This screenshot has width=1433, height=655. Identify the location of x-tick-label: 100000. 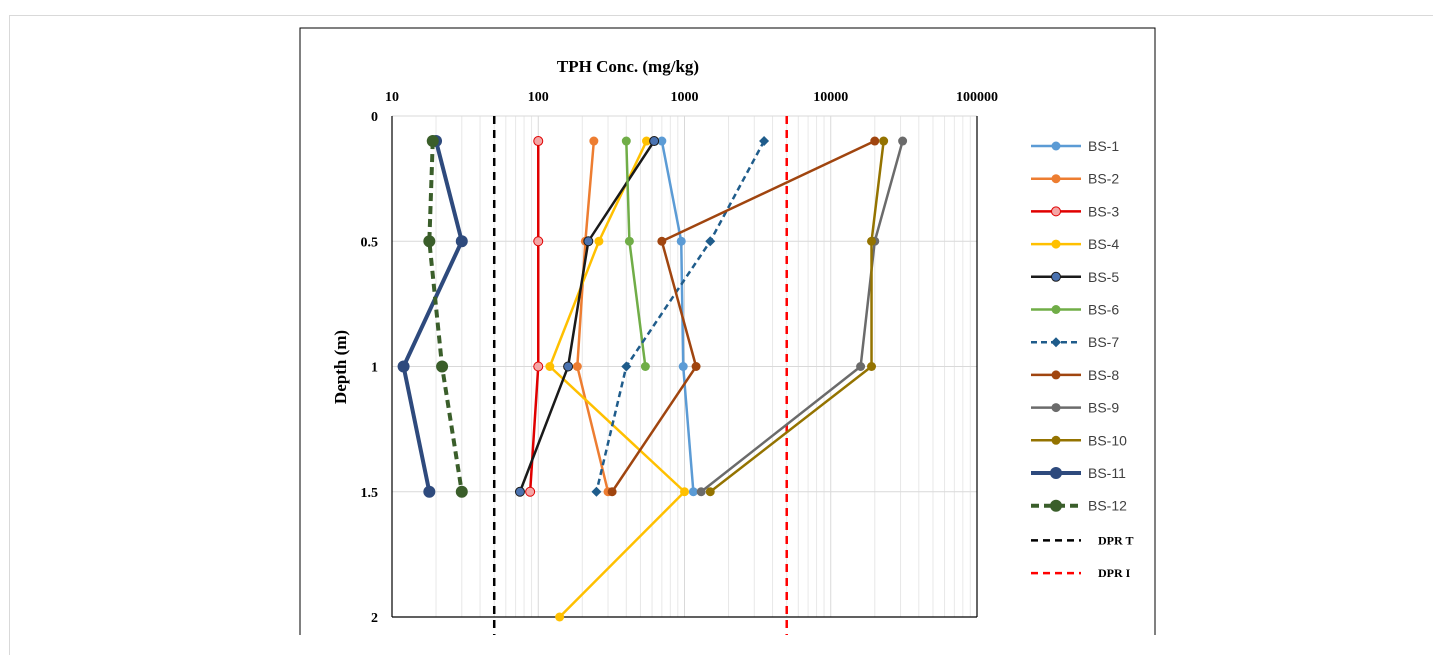
(977, 97).